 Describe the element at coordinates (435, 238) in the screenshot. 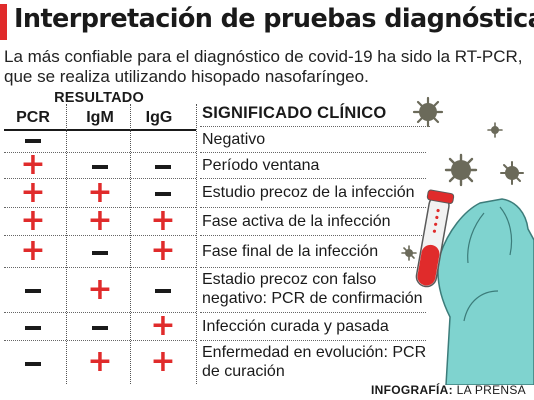

I see `test-tube-icon` at that location.